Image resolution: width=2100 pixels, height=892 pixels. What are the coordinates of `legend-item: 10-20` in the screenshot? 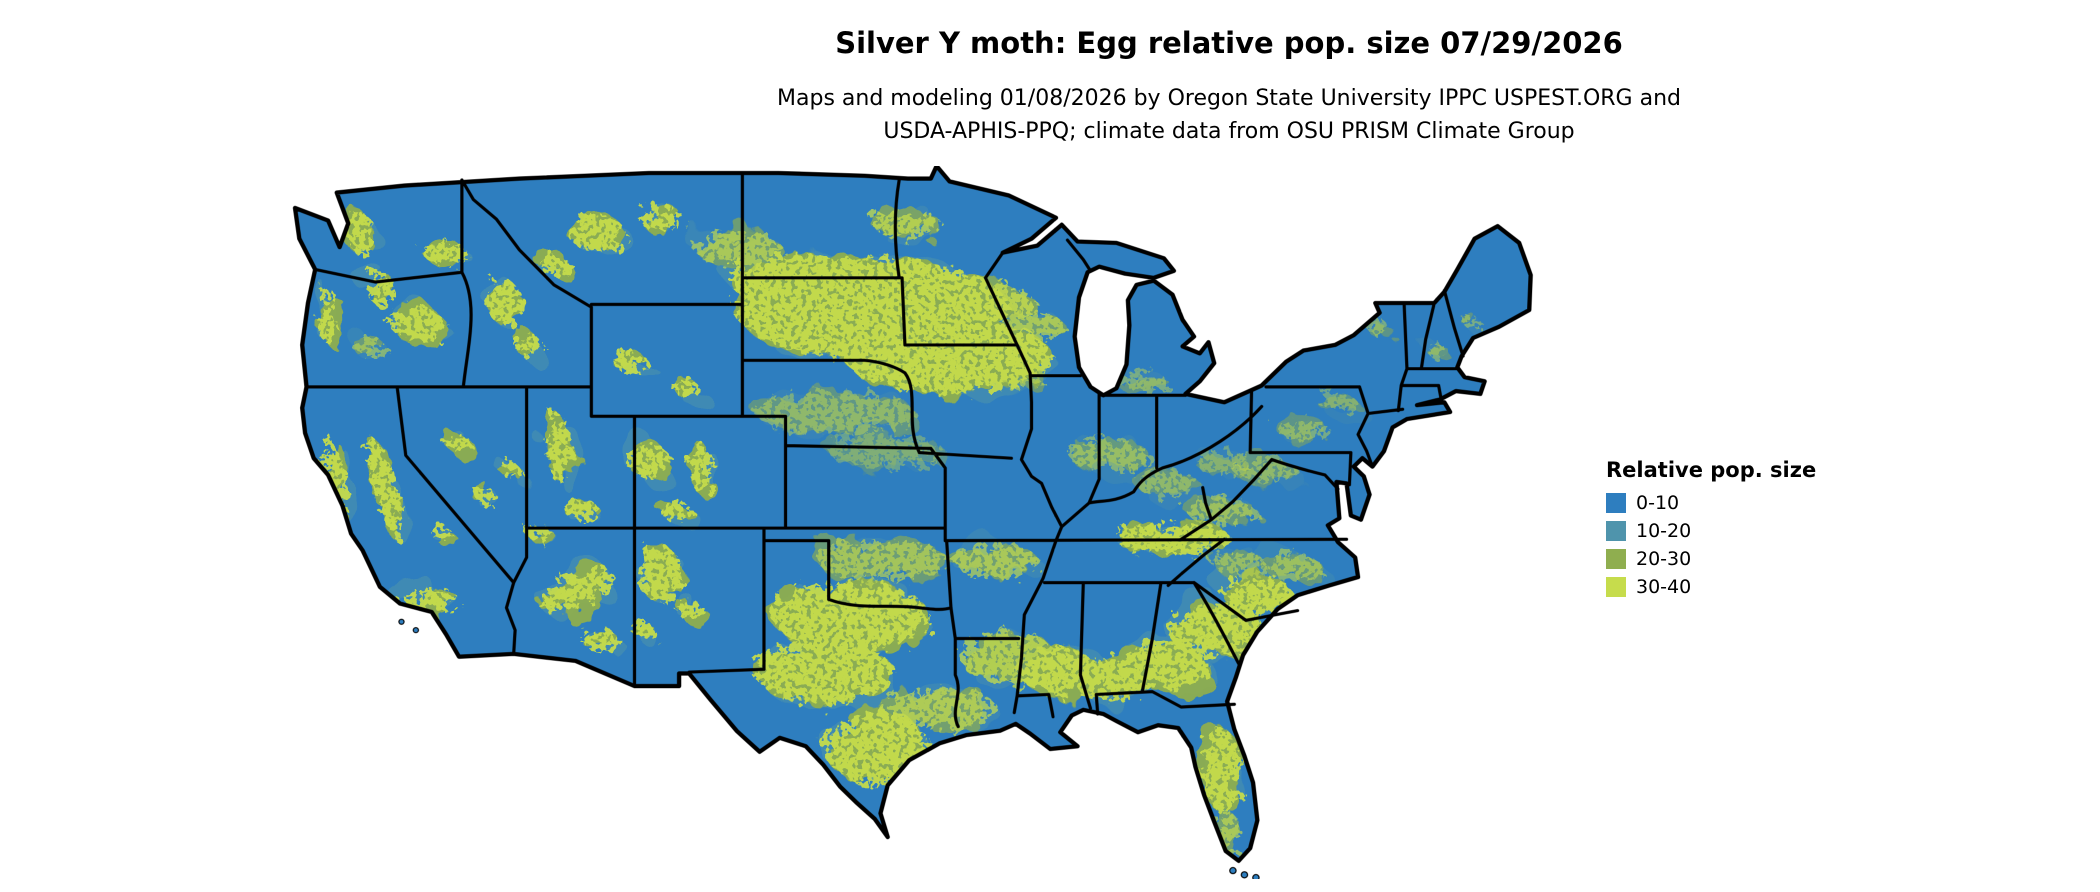 It's located at (1711, 531).